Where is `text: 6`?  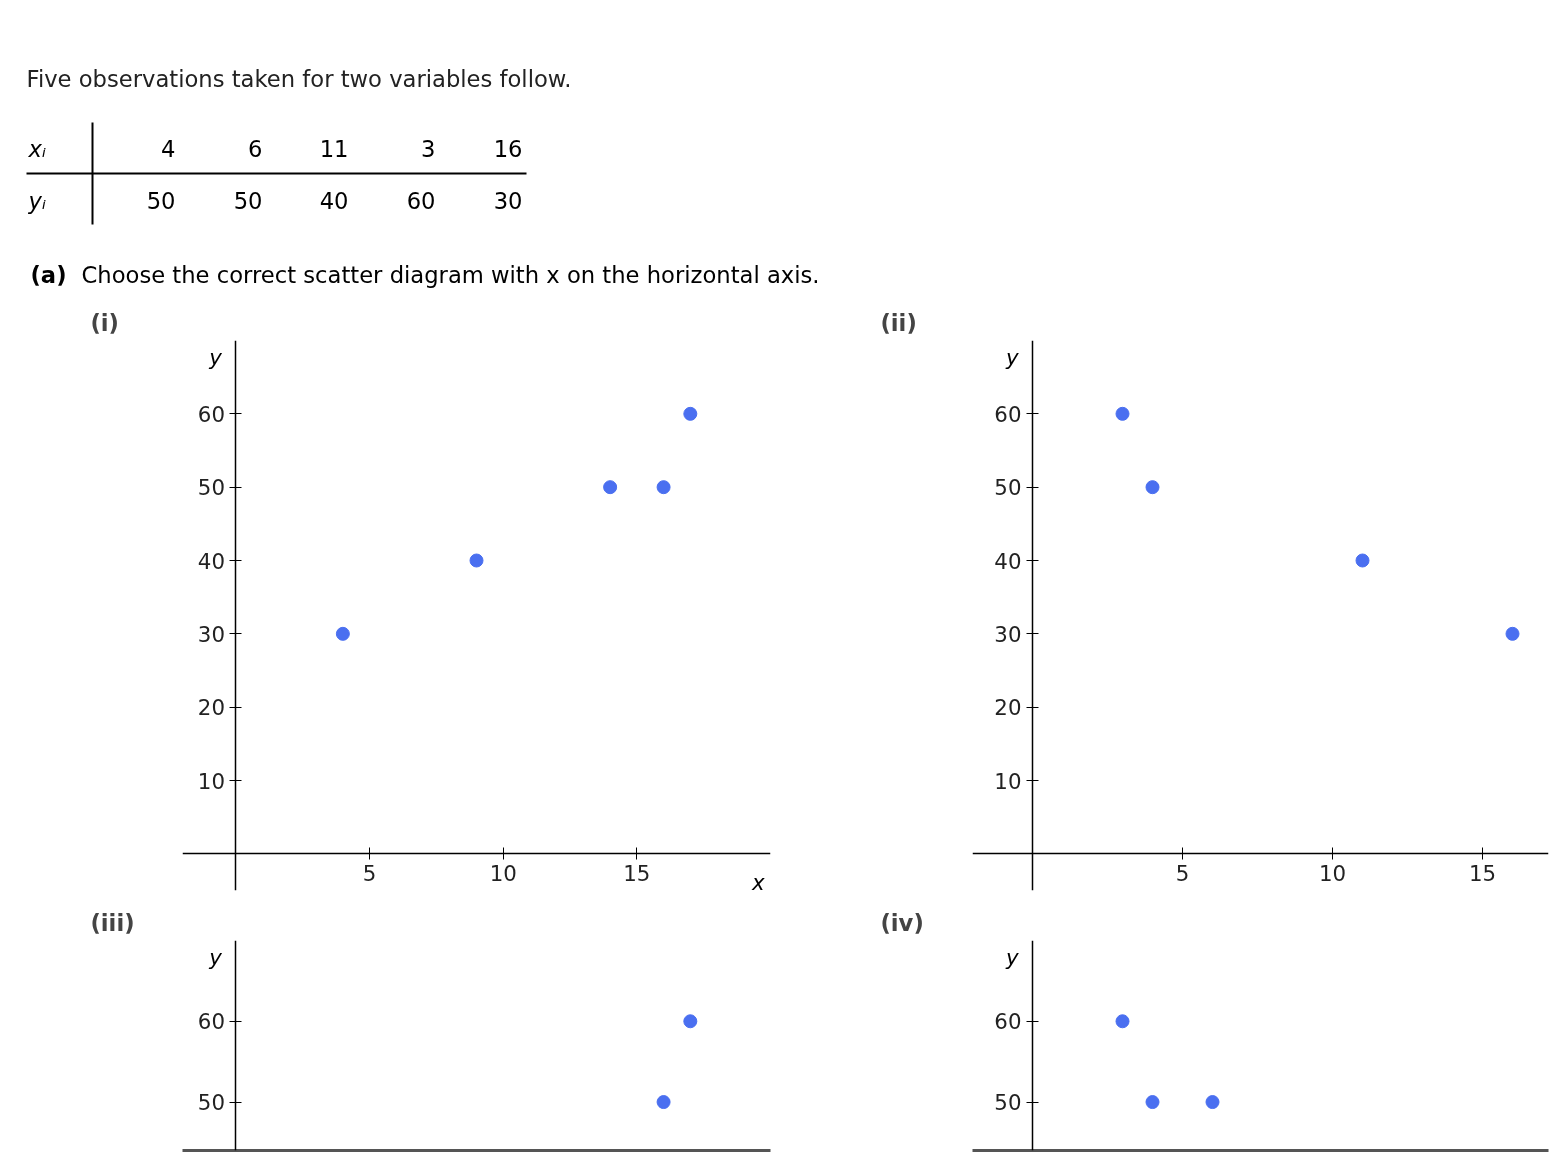
text: 6 is located at coordinates (255, 149).